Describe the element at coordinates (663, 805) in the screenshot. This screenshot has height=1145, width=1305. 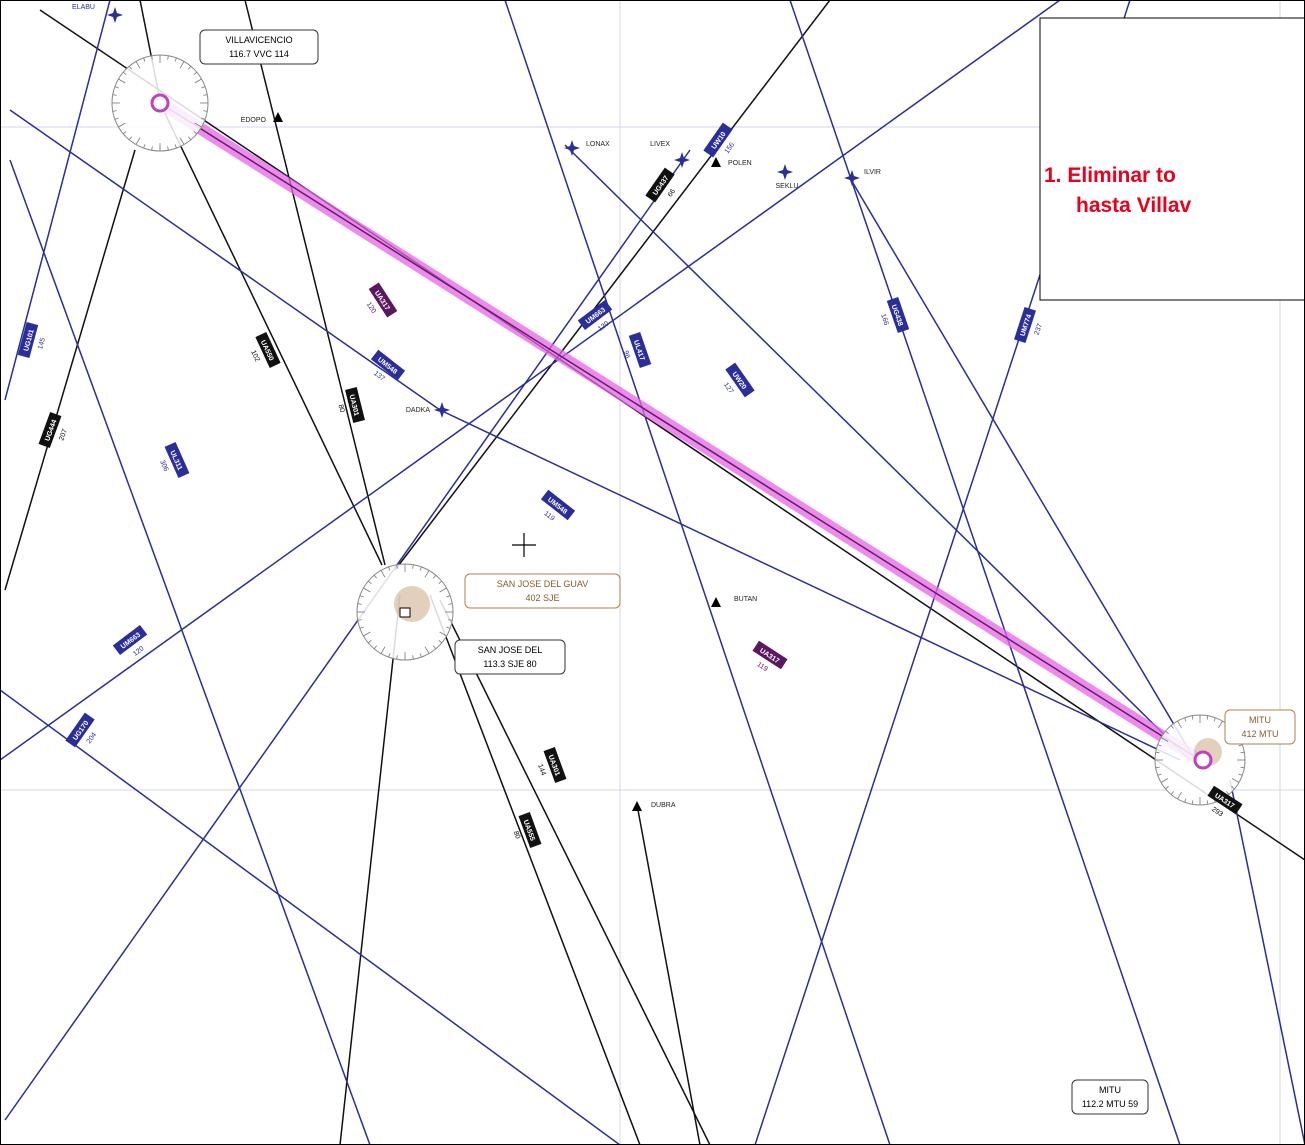
I see `waypoint-label: DUBRA` at that location.